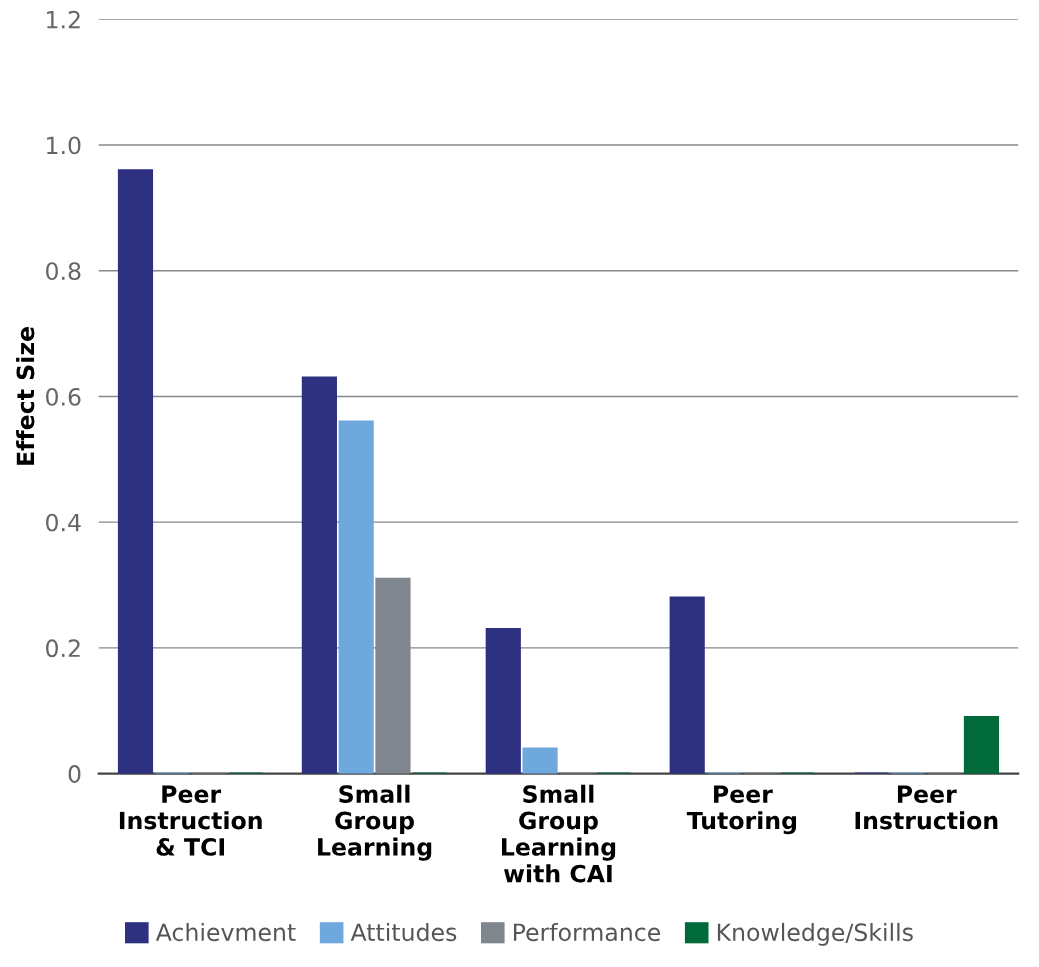  What do you see at coordinates (403, 932) in the screenshot?
I see `legend-label: Attitudes` at bounding box center [403, 932].